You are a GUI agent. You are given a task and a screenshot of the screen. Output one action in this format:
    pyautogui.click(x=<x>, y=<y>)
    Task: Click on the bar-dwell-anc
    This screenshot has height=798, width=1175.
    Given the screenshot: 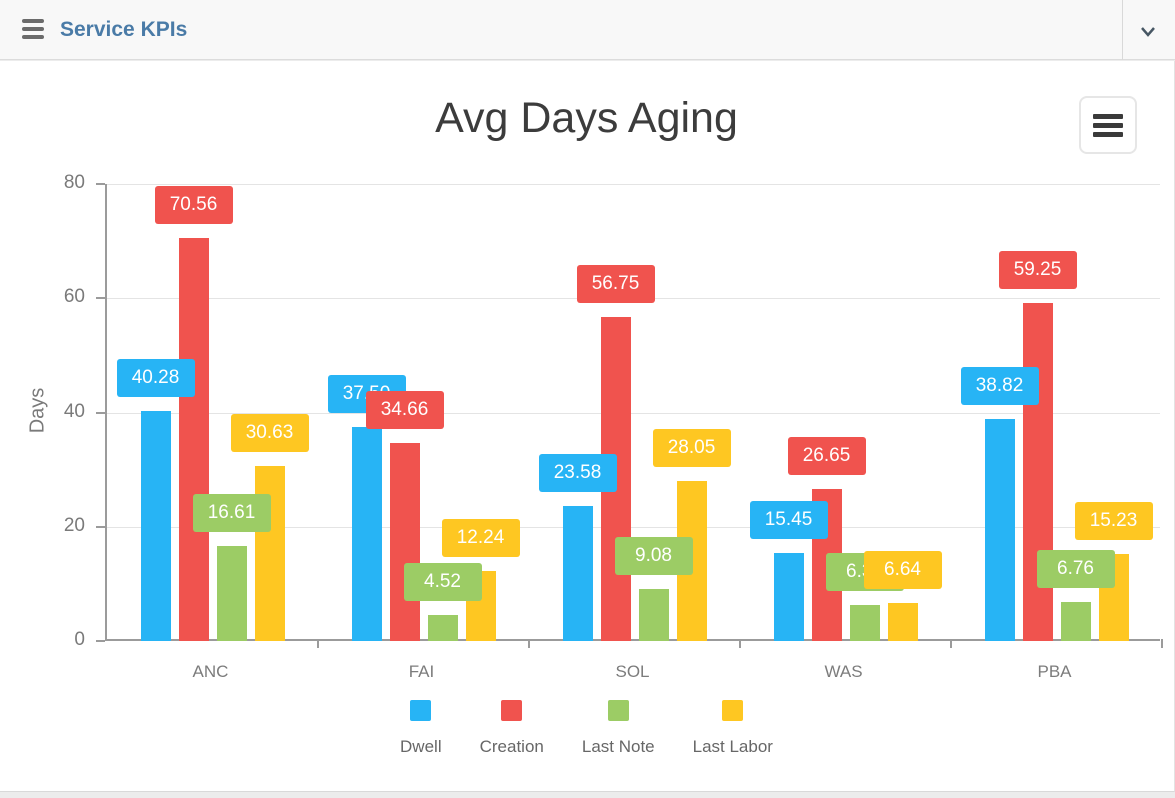 What is the action you would take?
    pyautogui.click(x=155, y=525)
    